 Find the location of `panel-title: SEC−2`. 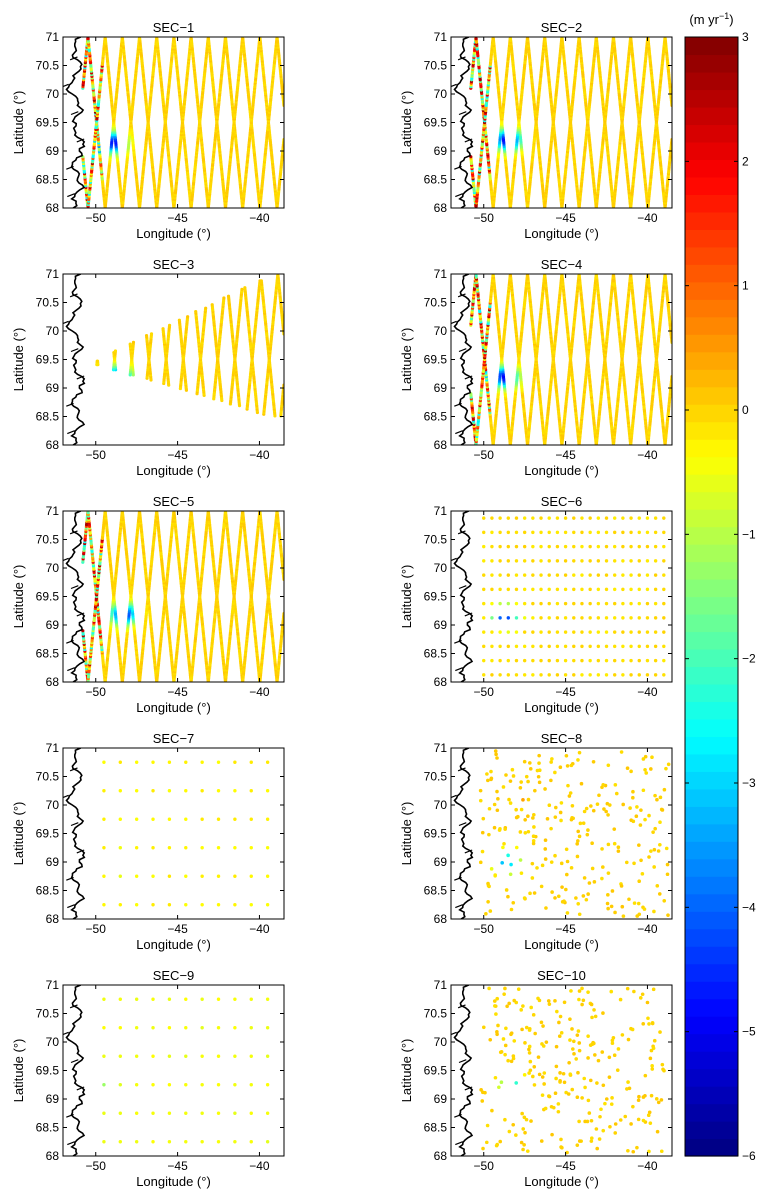

panel-title: SEC−2 is located at coordinates (562, 27).